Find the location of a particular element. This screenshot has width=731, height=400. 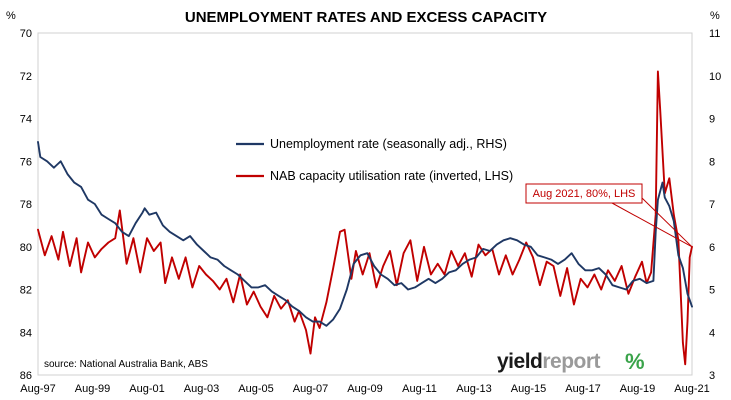

annotation-box is located at coordinates (584, 193).